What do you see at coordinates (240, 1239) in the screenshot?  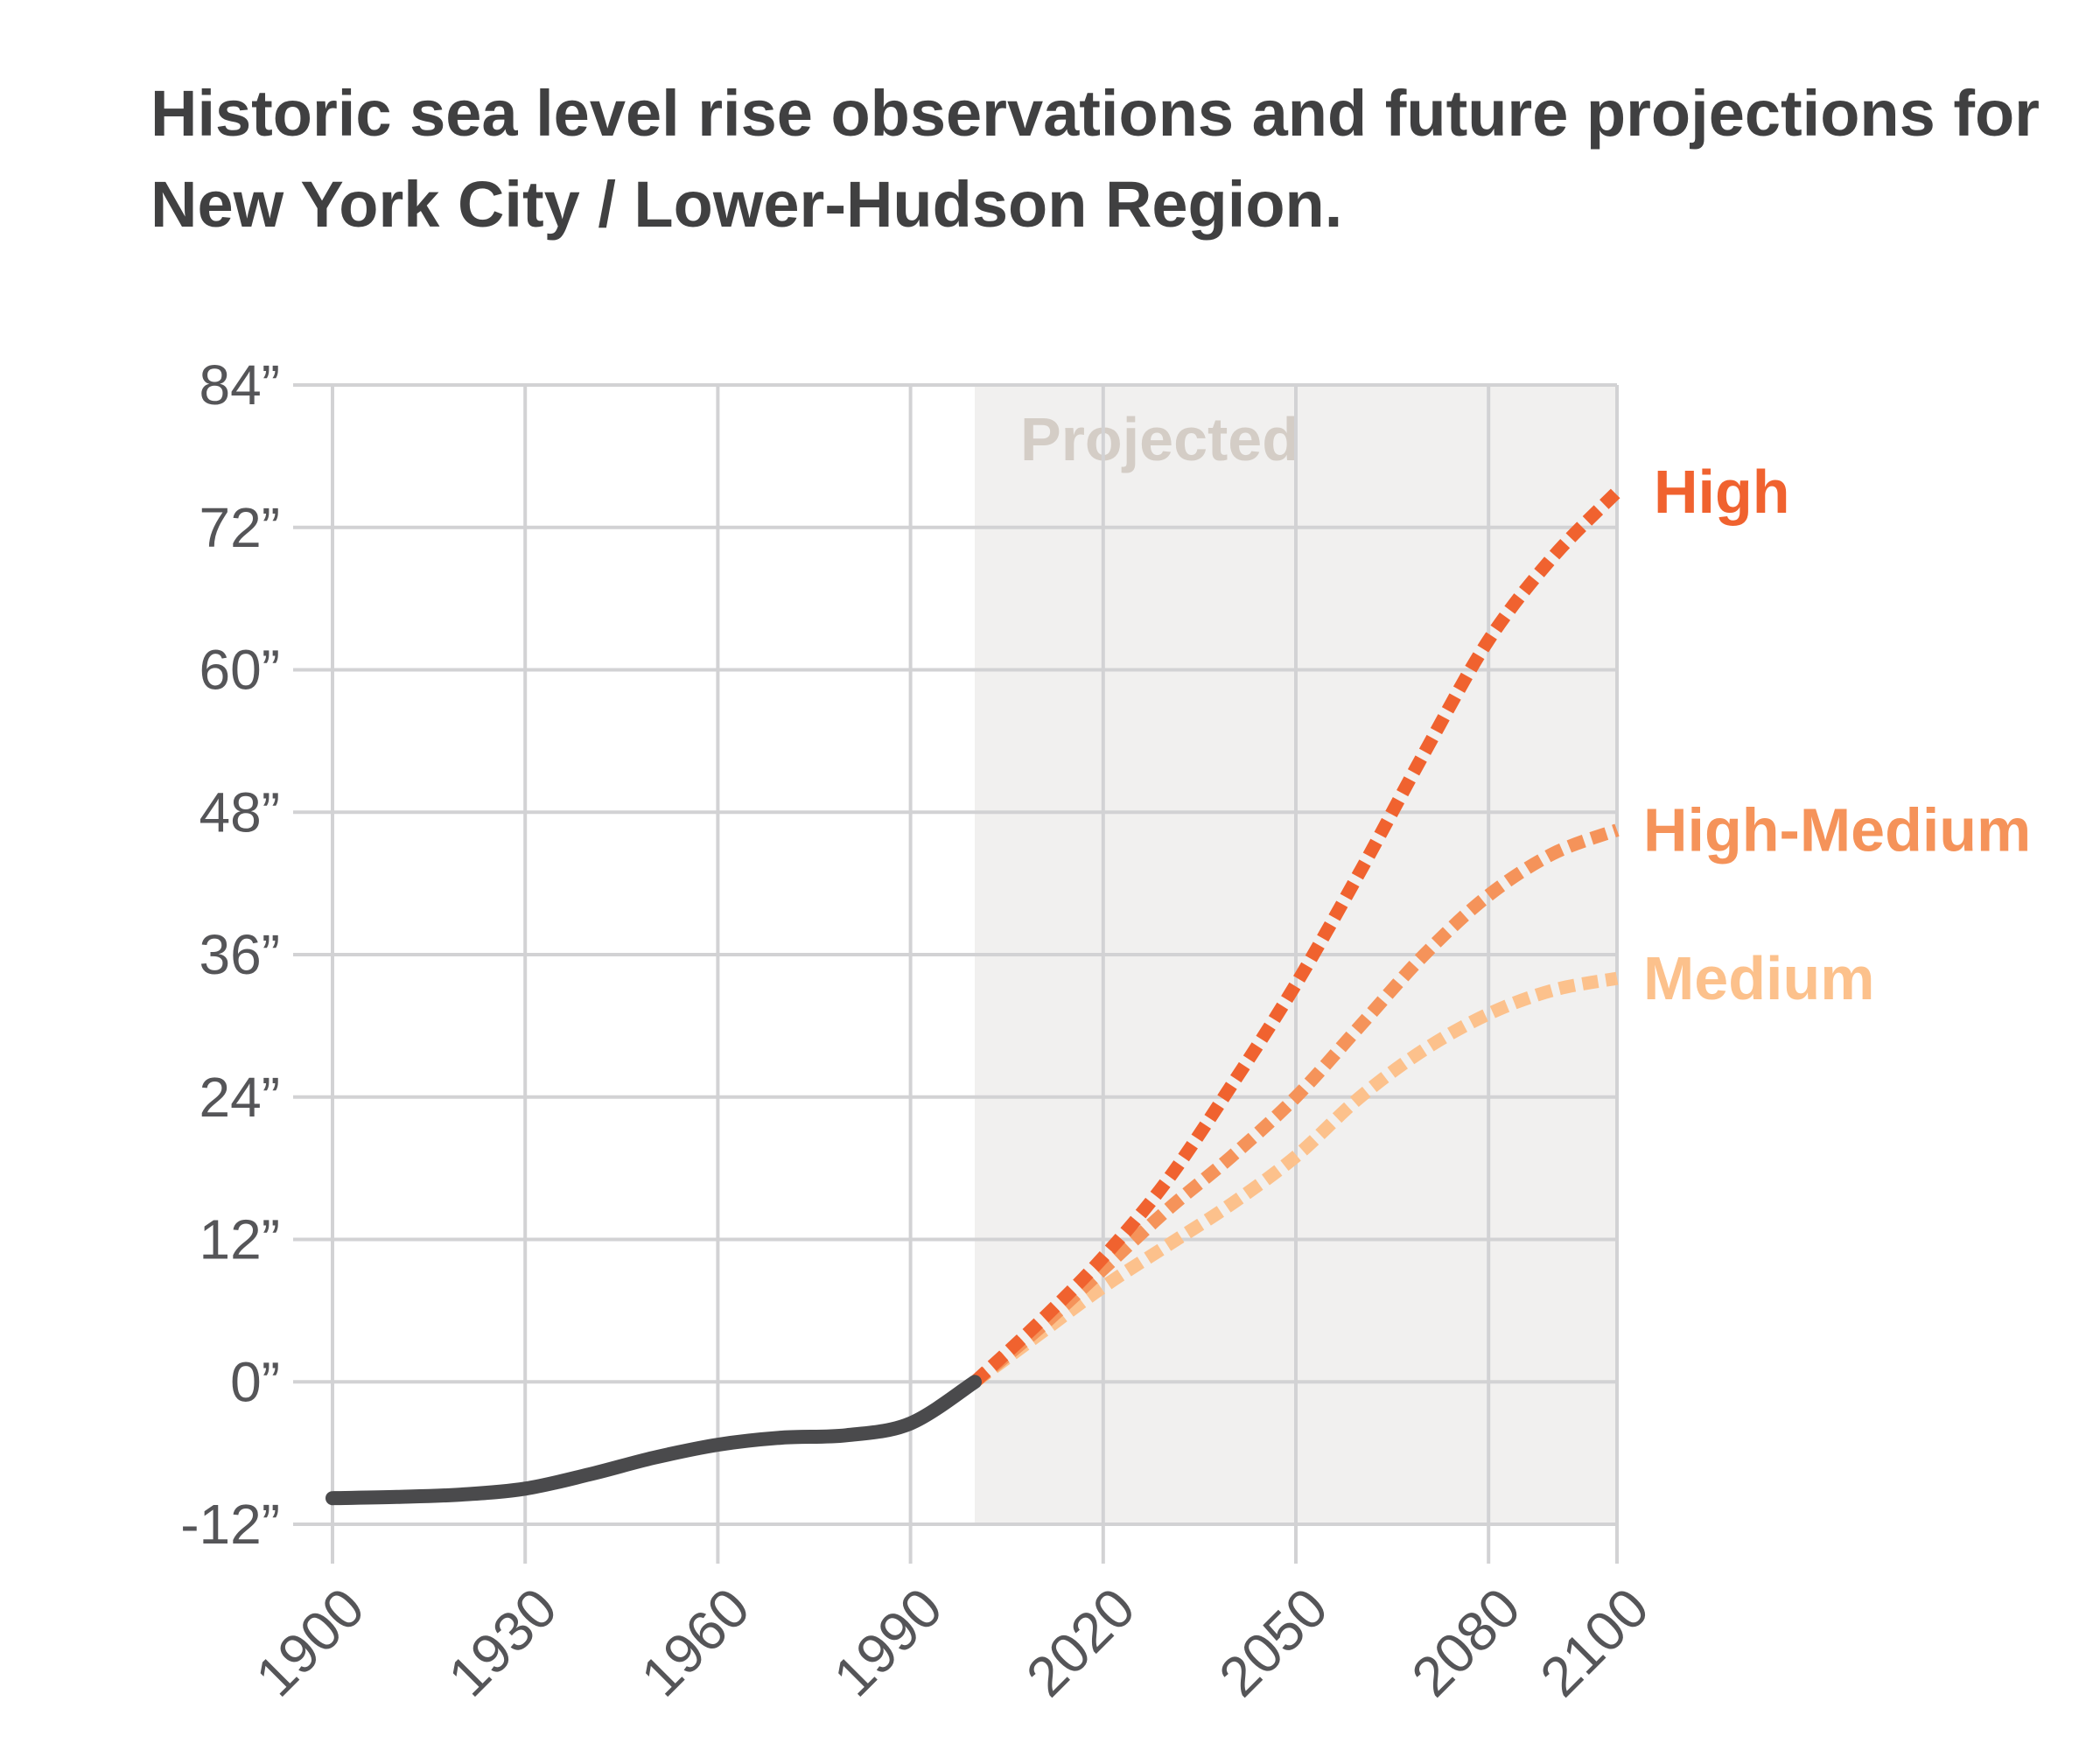 I see `y-tick-label: 12”` at bounding box center [240, 1239].